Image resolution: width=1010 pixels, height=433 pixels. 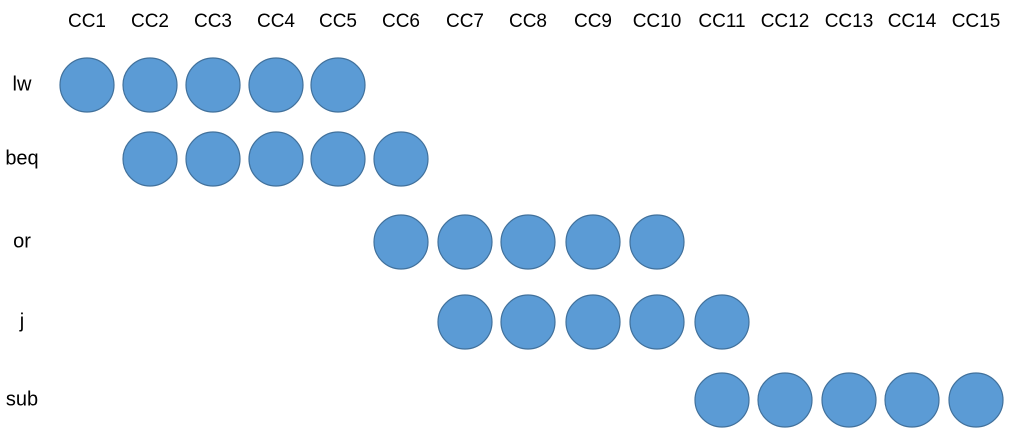 I want to click on stage-circle-lw-cc1, so click(x=87, y=85).